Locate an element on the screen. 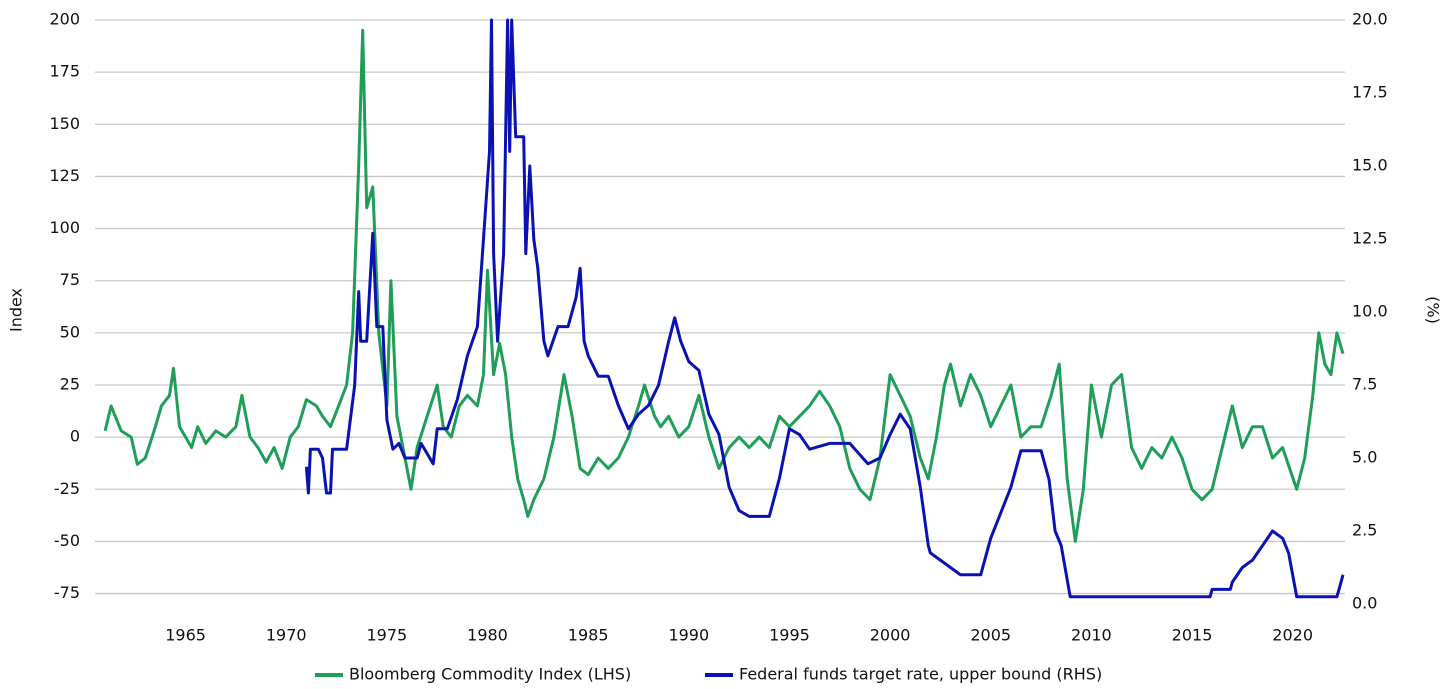 The width and height of the screenshot is (1450, 689). y2-tick-label: 0.0 is located at coordinates (1364, 603).